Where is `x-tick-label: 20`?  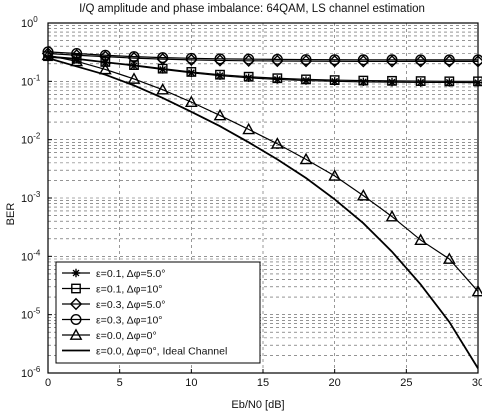 x-tick-label: 20 is located at coordinates (335, 383).